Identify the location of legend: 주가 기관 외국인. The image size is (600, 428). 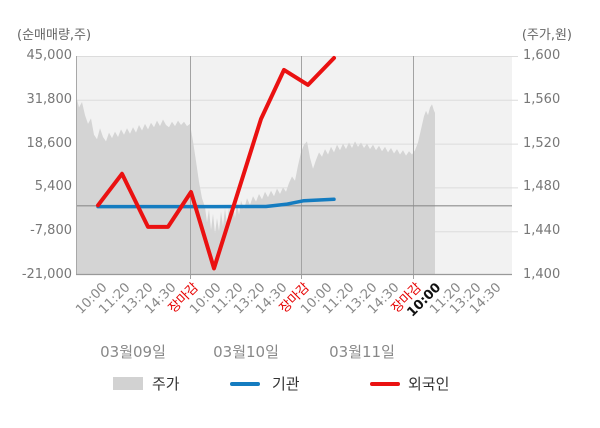
(300, 384).